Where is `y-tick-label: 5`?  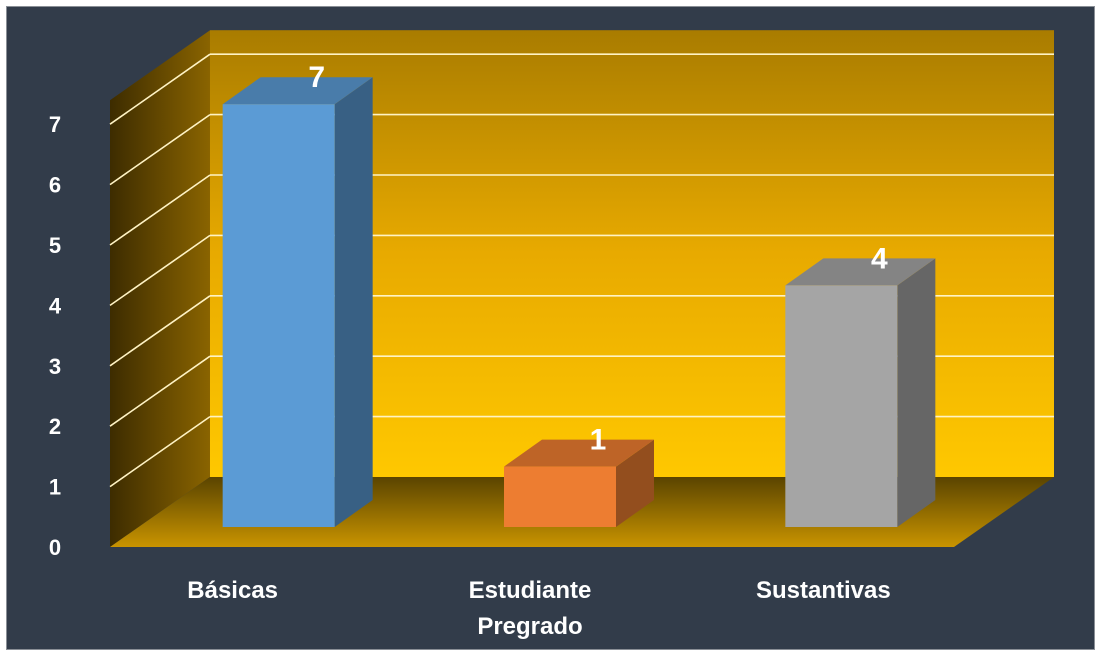
y-tick-label: 5 is located at coordinates (55, 245).